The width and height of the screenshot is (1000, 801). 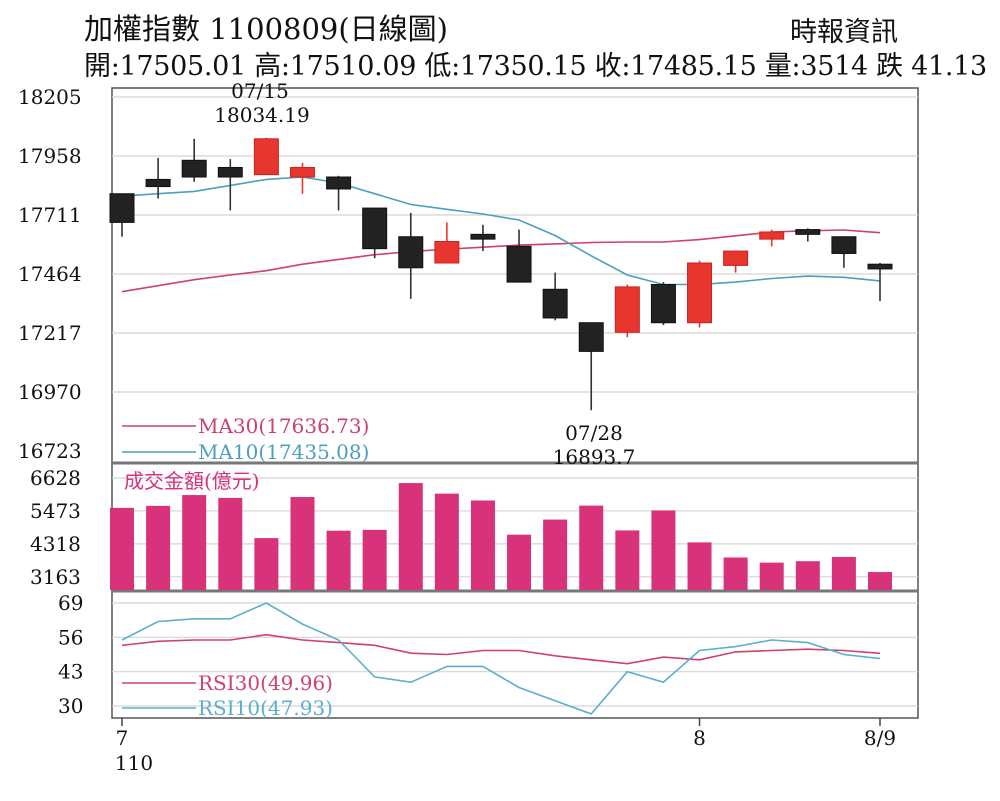 I want to click on price-tick-label: 17464, so click(x=50, y=274).